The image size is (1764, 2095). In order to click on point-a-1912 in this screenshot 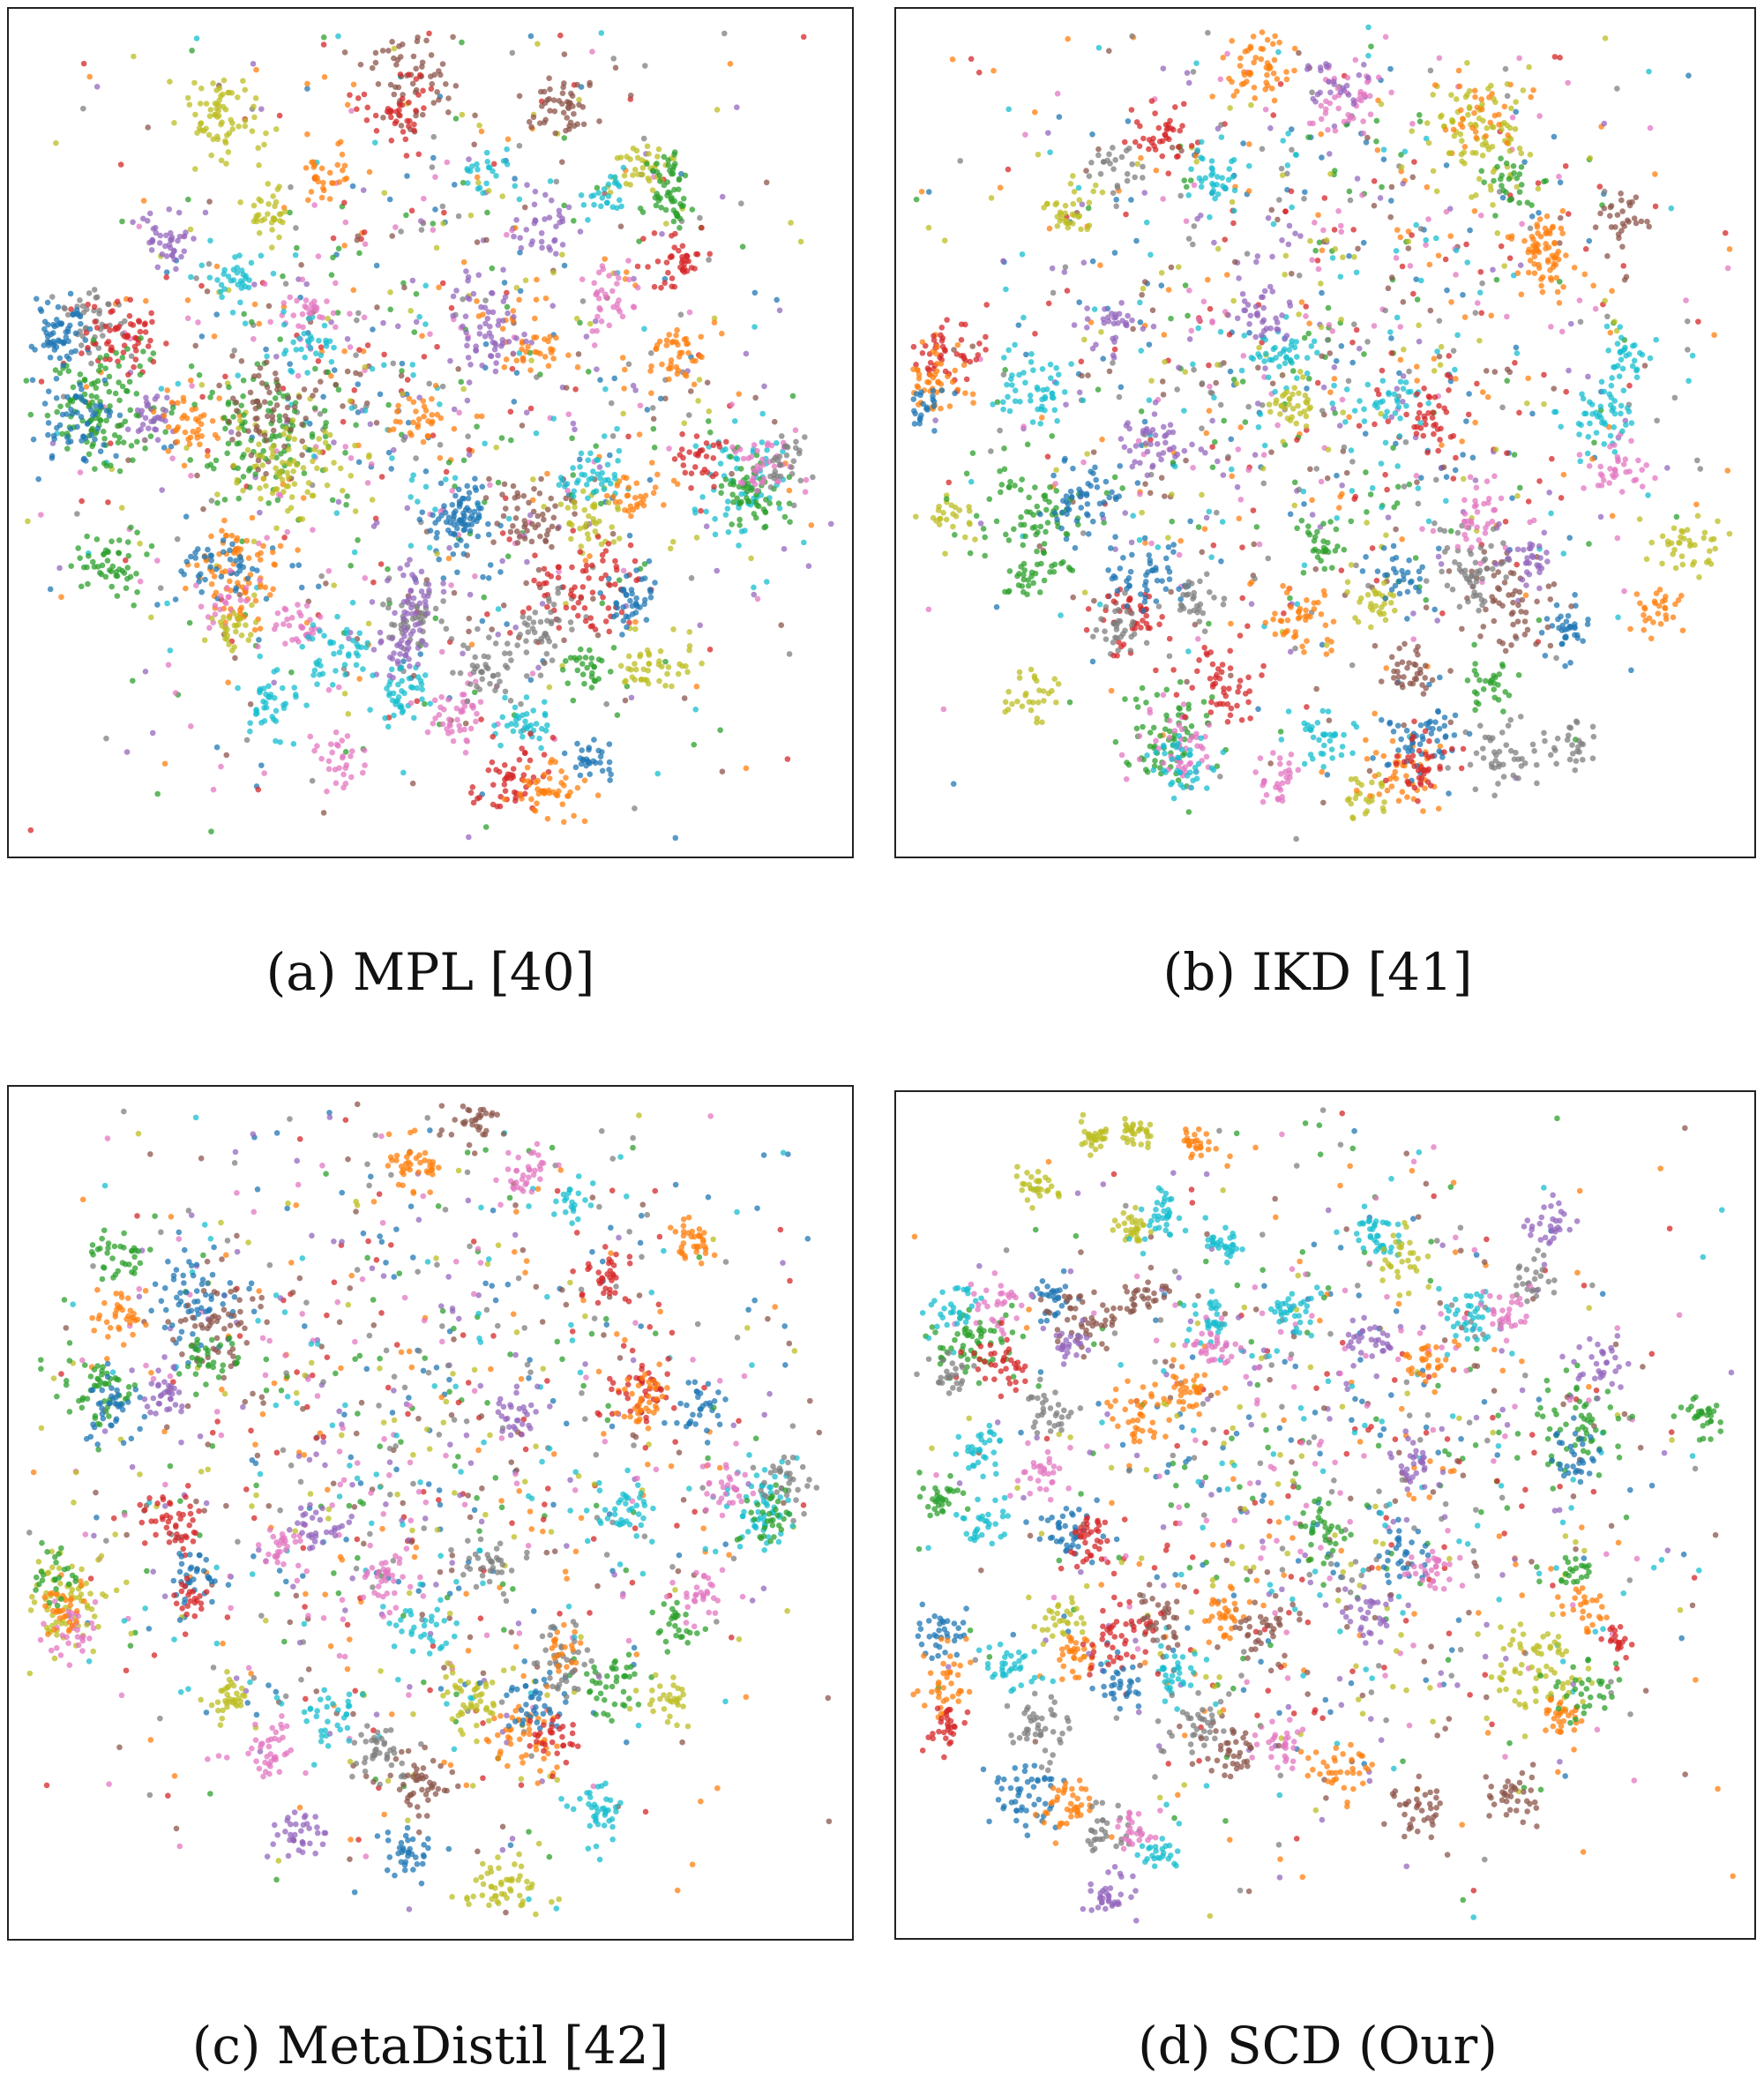, I will do `click(269, 393)`.